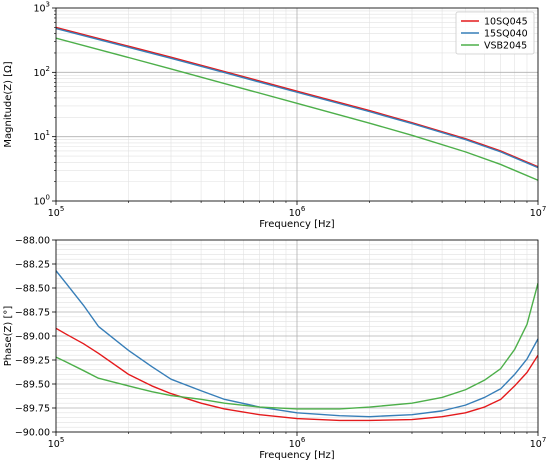  Describe the element at coordinates (506, 34) in the screenshot. I see `legend-label: 15SQ040` at that location.